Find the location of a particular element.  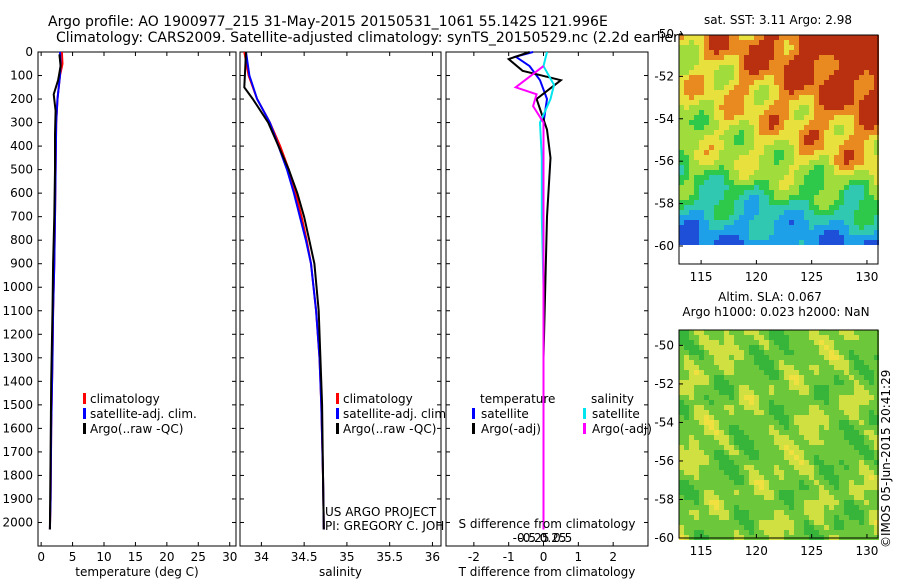

salinity-diff-xlabel: S difference from climatology is located at coordinates (547, 524).